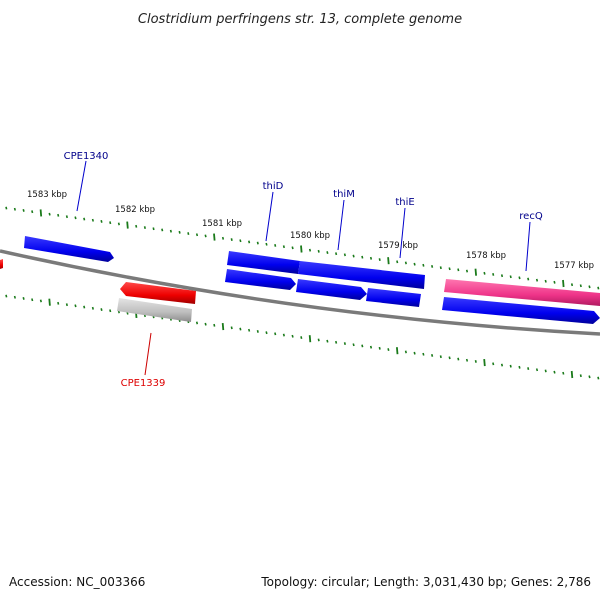 Image resolution: width=600 pixels, height=600 pixels. What do you see at coordinates (522, 292) in the screenshot?
I see `gene-arrow-recq` at bounding box center [522, 292].